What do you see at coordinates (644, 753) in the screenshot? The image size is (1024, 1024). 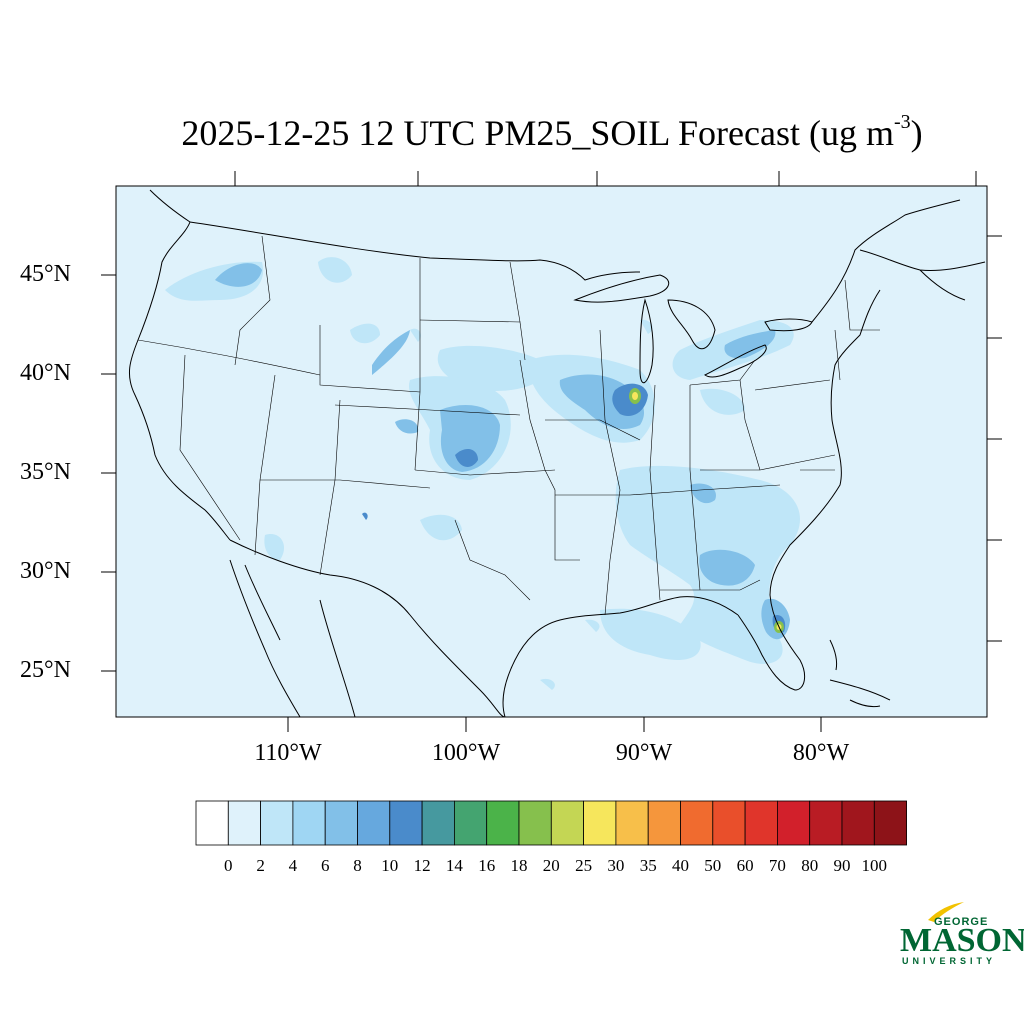 I see `lon-label-90w: 90°W` at bounding box center [644, 753].